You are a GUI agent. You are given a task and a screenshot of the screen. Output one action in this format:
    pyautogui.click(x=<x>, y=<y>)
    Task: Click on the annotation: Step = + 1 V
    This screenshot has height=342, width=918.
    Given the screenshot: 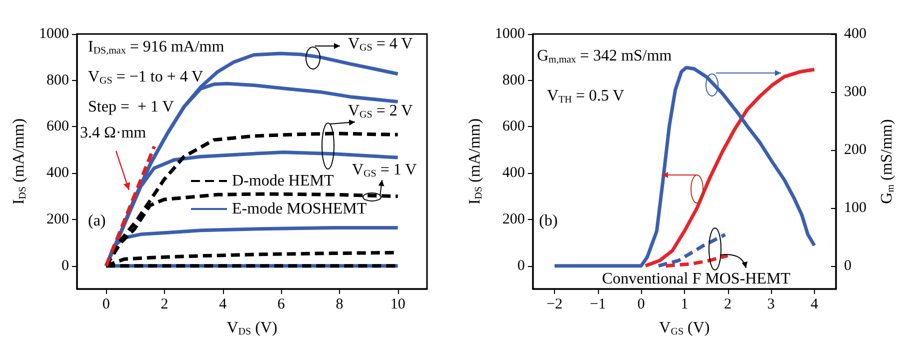 What is the action you would take?
    pyautogui.click(x=131, y=107)
    